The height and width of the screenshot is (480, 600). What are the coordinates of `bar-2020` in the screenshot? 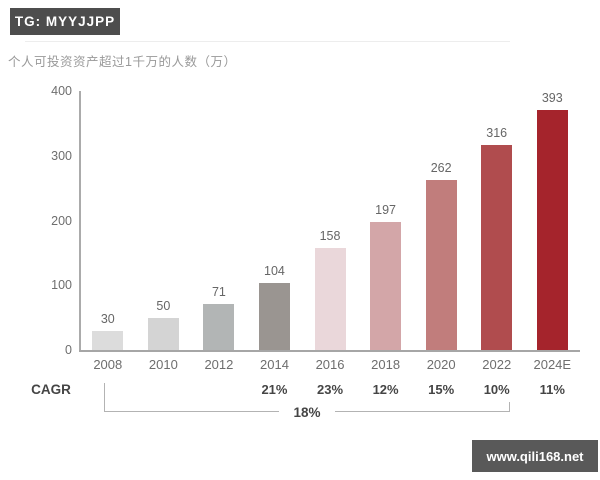 It's located at (441, 265).